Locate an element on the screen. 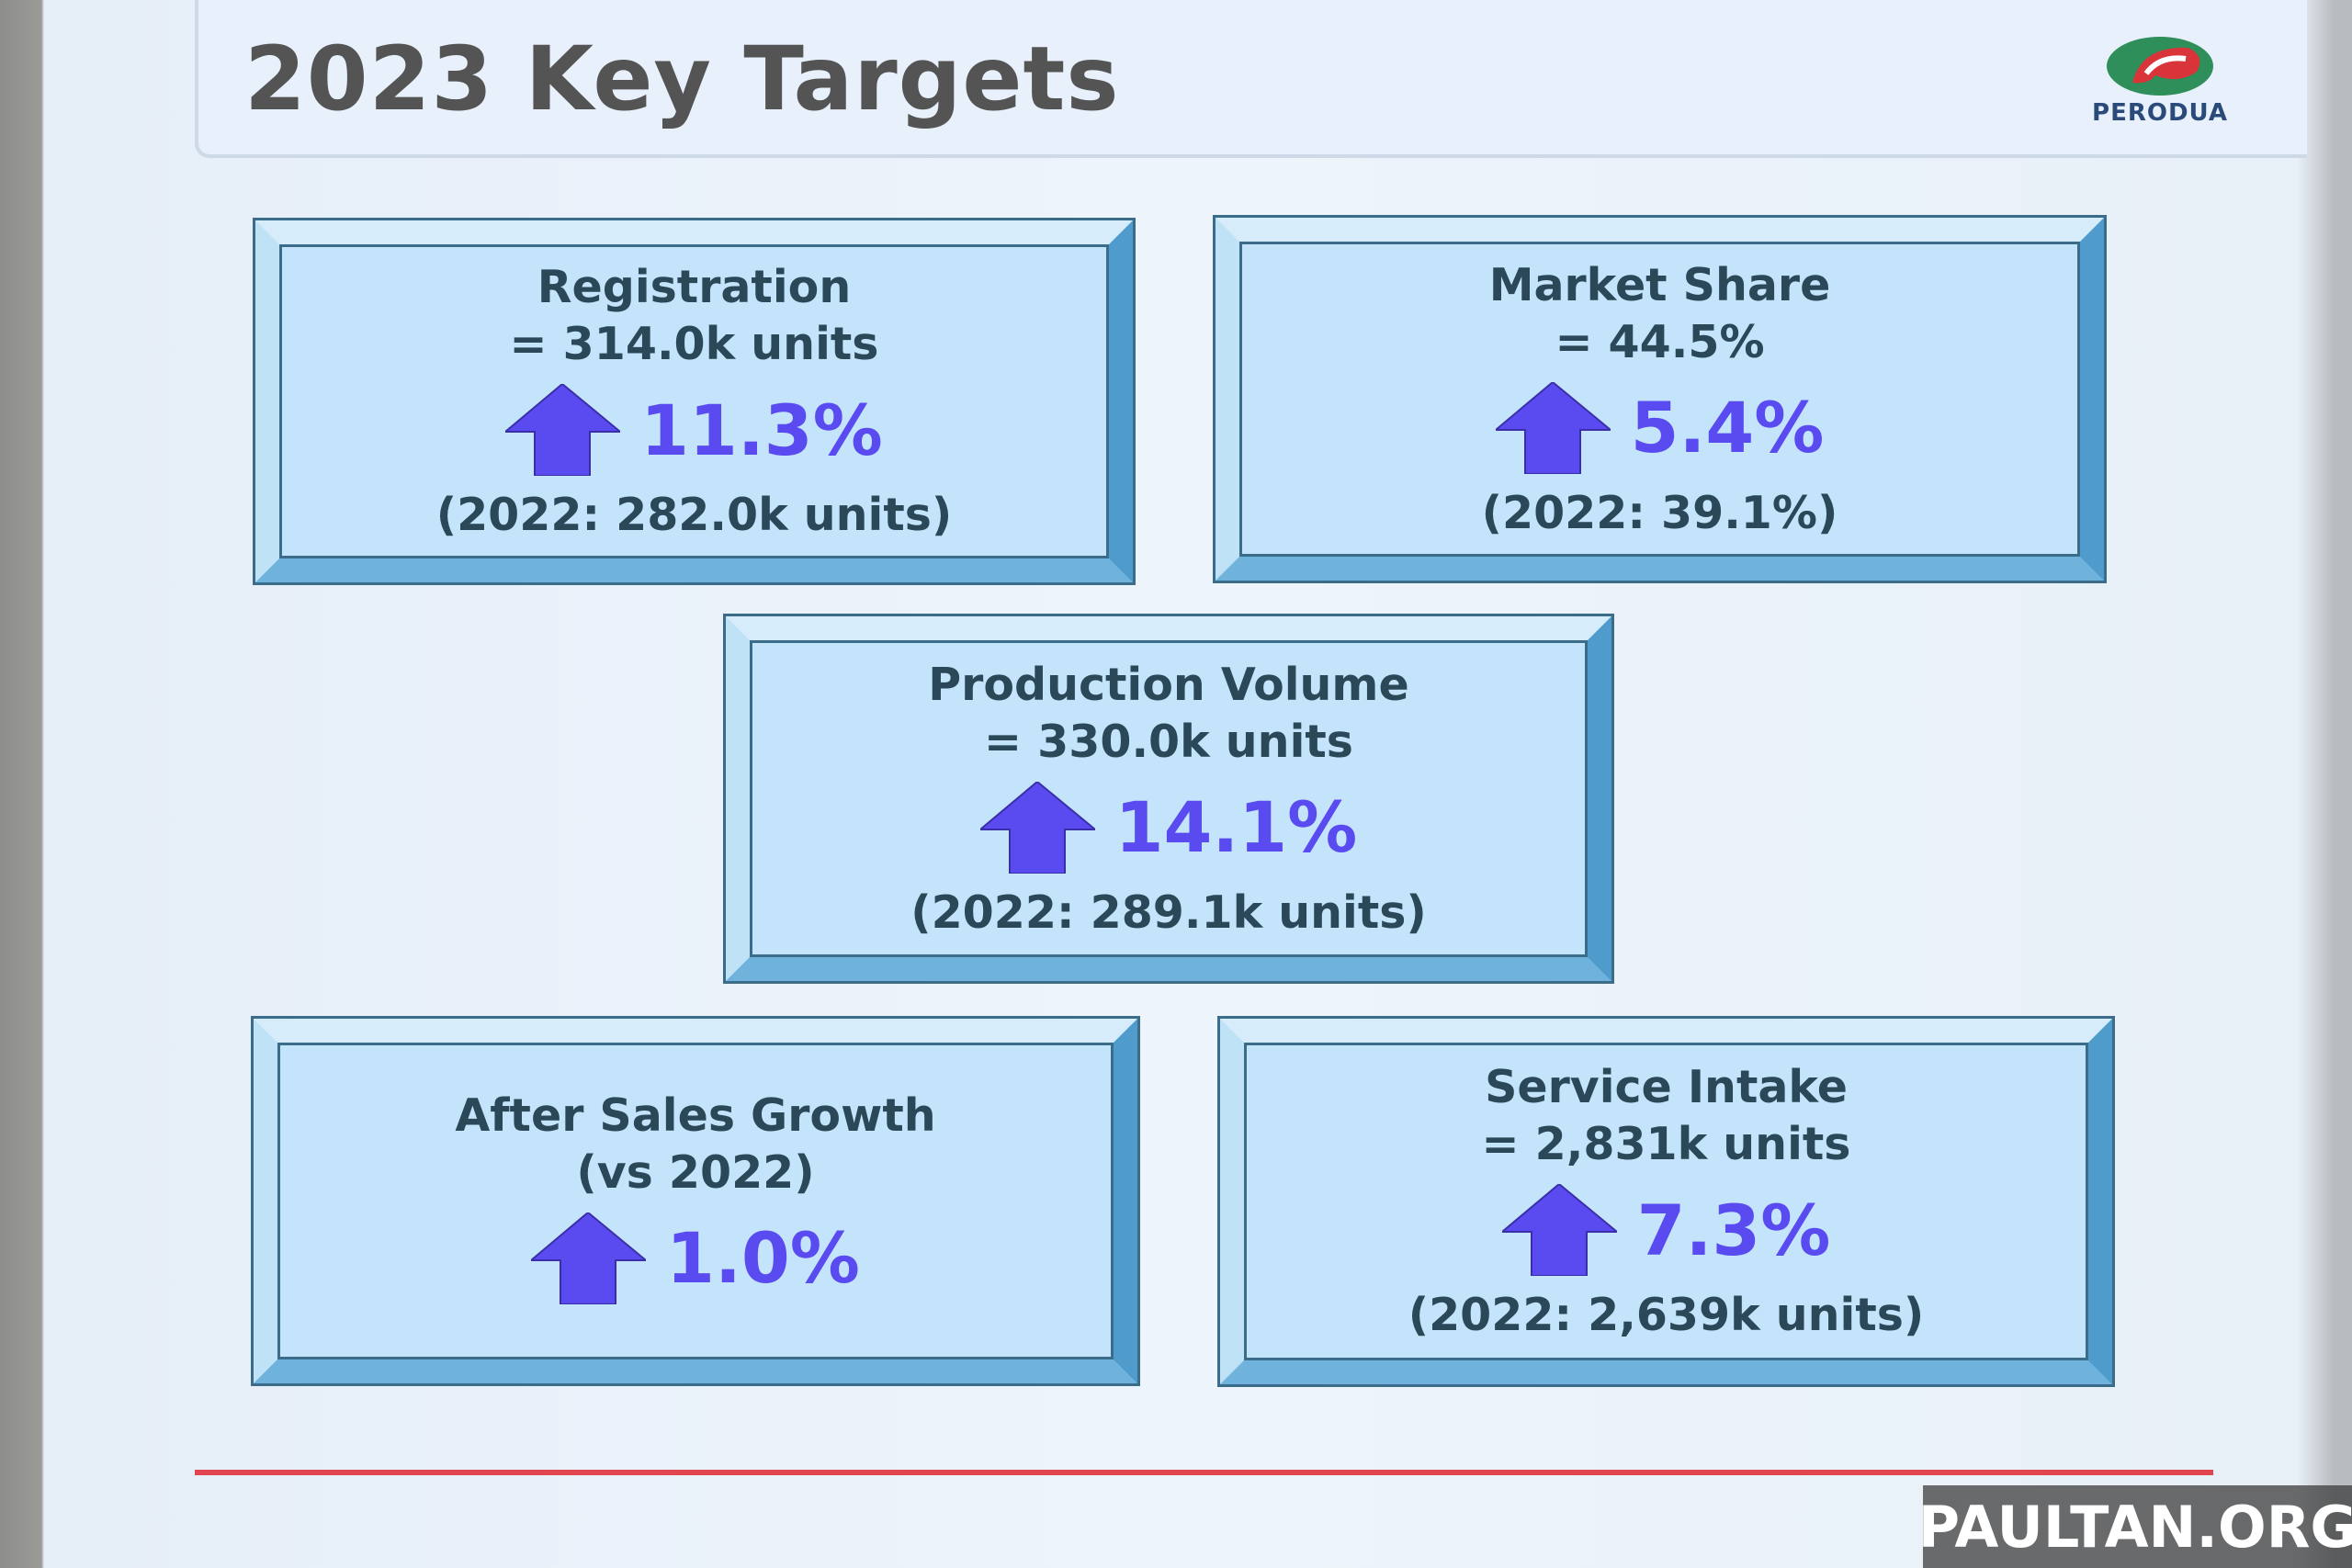 This screenshot has height=1568, width=2352. card-value: = 44.5% is located at coordinates (1660, 342).